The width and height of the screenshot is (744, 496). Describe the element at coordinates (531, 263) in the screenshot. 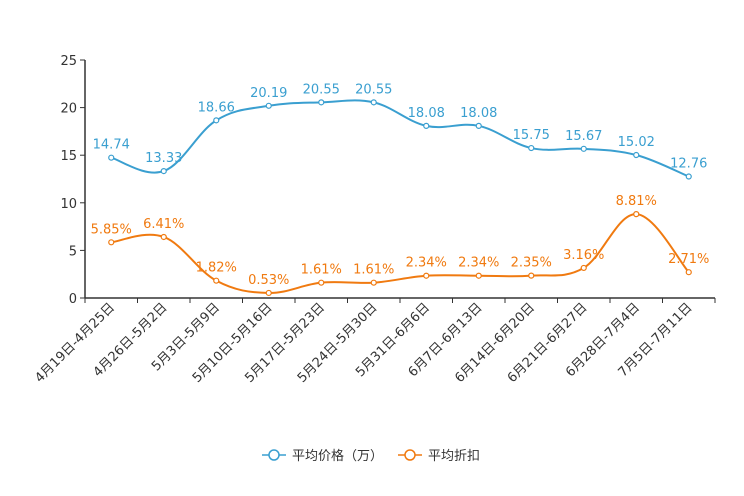

I see `data-label: 2.35%` at that location.